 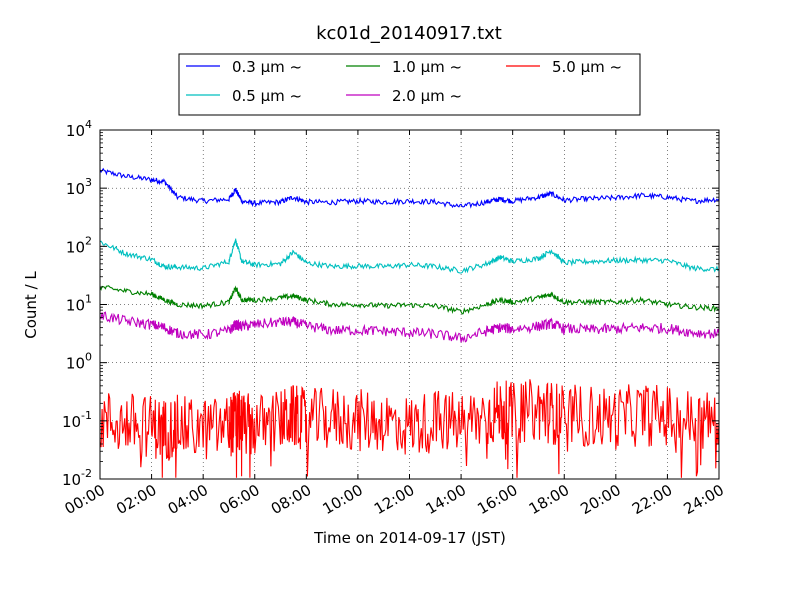 I want to click on y-tick-label: 10⁰, so click(x=79, y=362).